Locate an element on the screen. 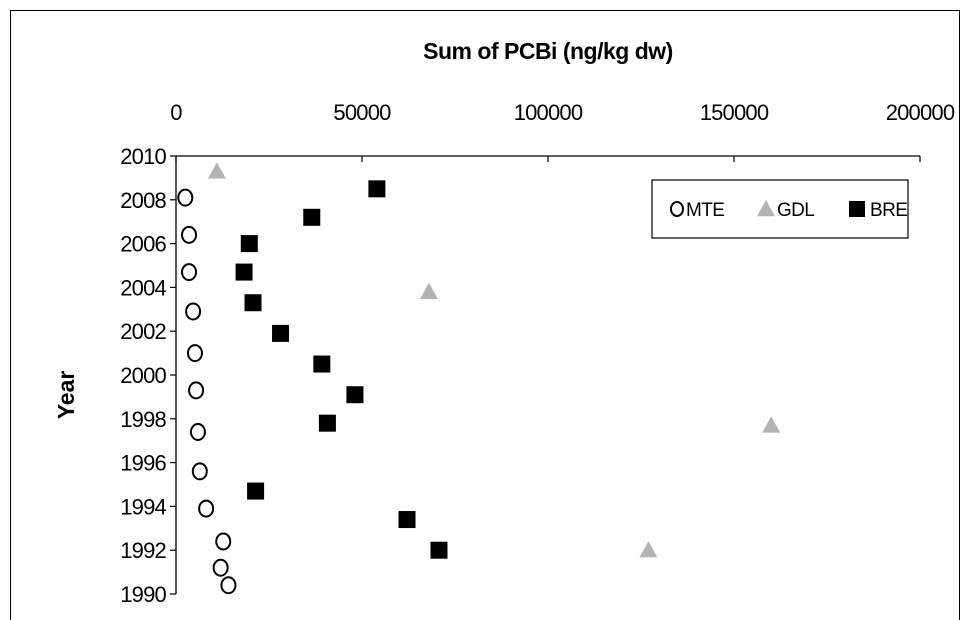  y-tick-label: 2006 is located at coordinates (143, 244).